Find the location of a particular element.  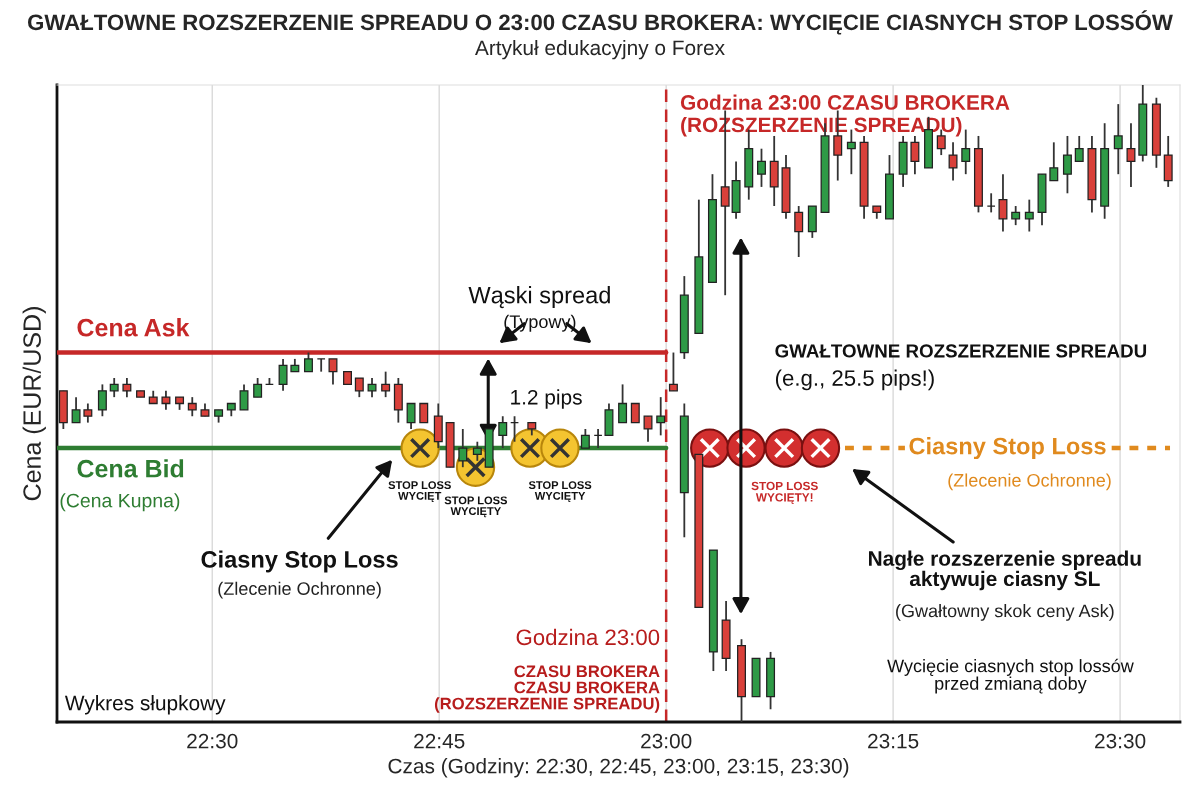

x-tick-label: 22:45 is located at coordinates (439, 741).